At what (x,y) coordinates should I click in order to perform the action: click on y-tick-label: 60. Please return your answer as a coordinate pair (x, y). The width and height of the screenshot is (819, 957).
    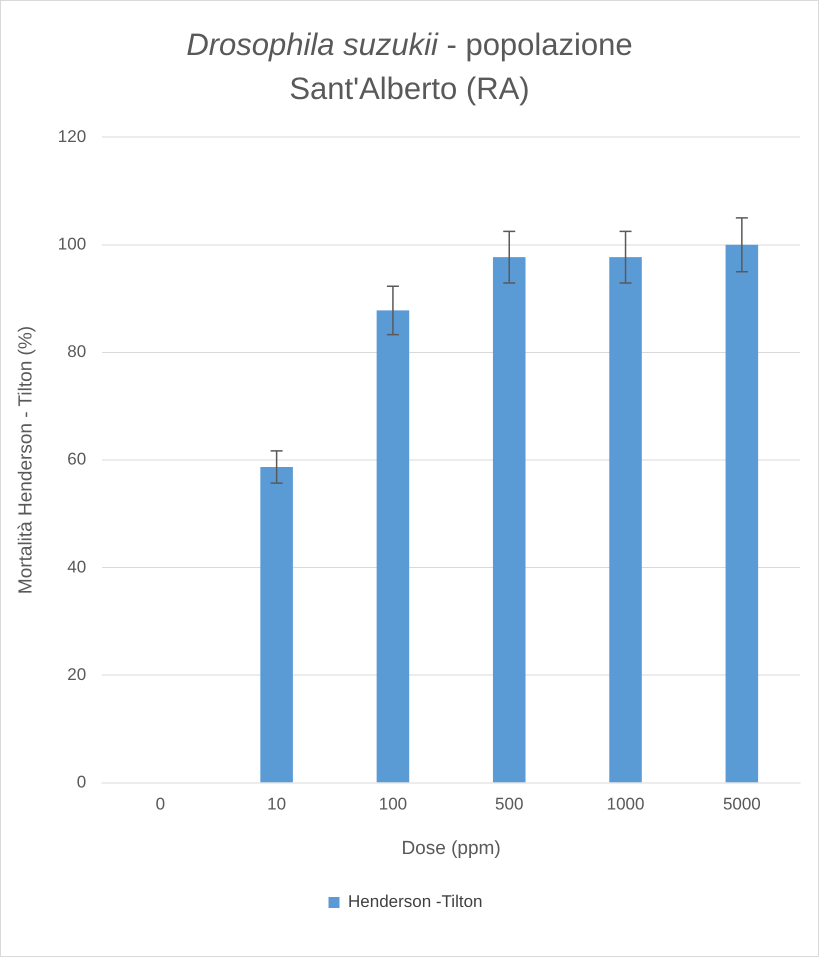
    Looking at the image, I should click on (76, 459).